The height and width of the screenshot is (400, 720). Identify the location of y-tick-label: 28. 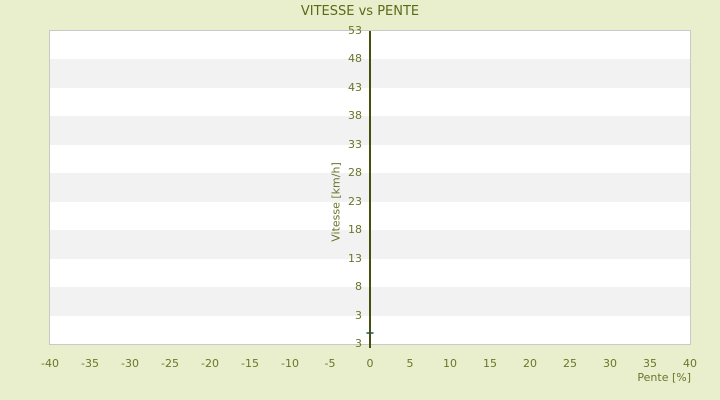
(355, 173).